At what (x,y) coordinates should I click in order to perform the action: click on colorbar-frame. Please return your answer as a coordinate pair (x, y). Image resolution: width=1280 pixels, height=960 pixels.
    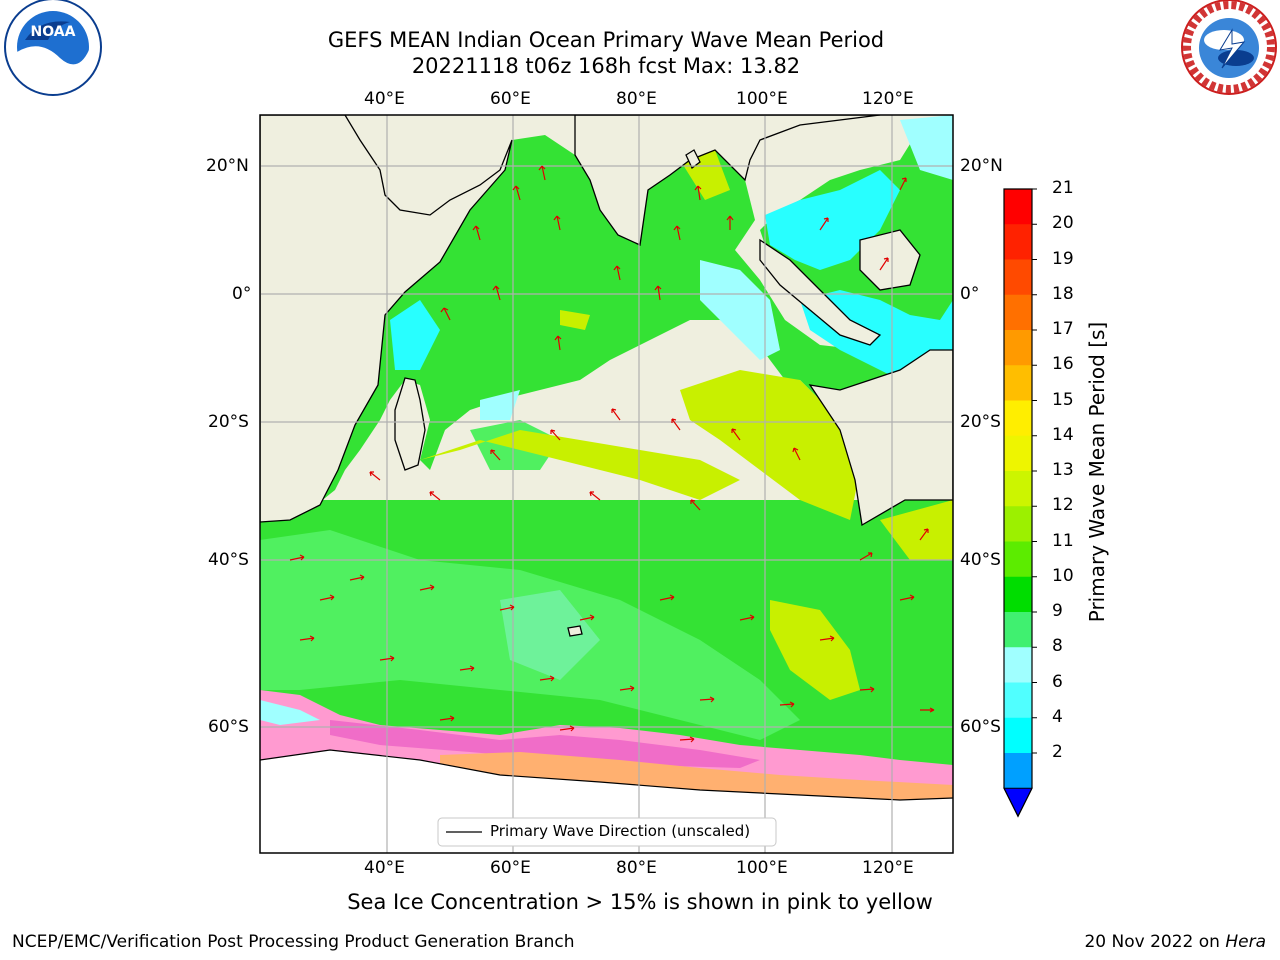
    Looking at the image, I should click on (1018, 503).